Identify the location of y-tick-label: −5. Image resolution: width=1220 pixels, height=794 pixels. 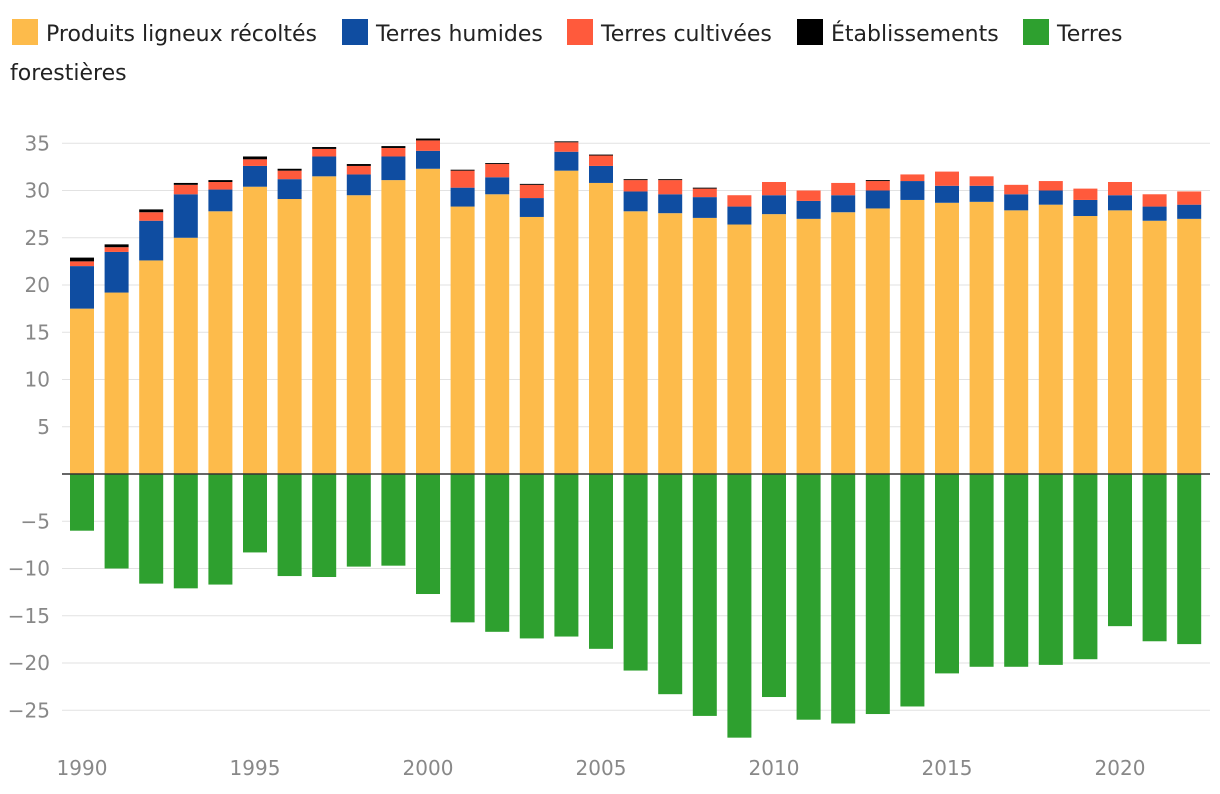
(35, 521).